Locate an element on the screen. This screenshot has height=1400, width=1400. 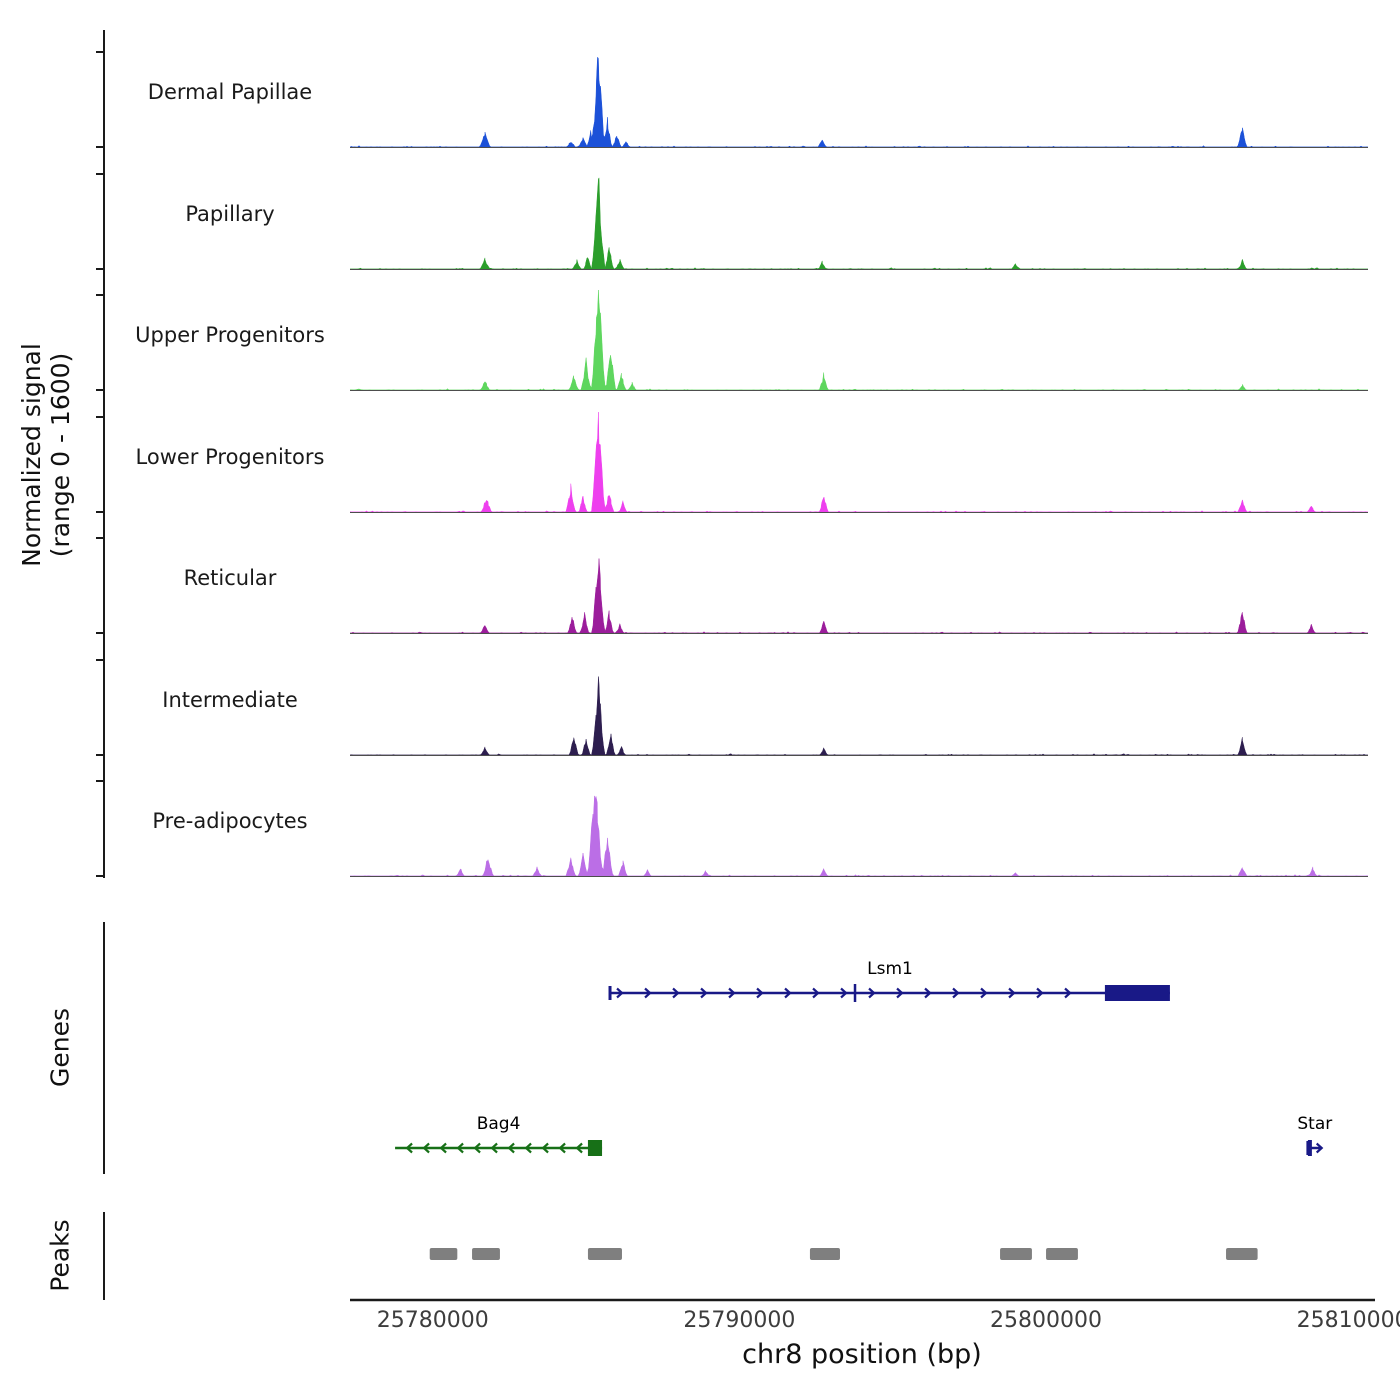
gene-name-label: Star is located at coordinates (1314, 1124).